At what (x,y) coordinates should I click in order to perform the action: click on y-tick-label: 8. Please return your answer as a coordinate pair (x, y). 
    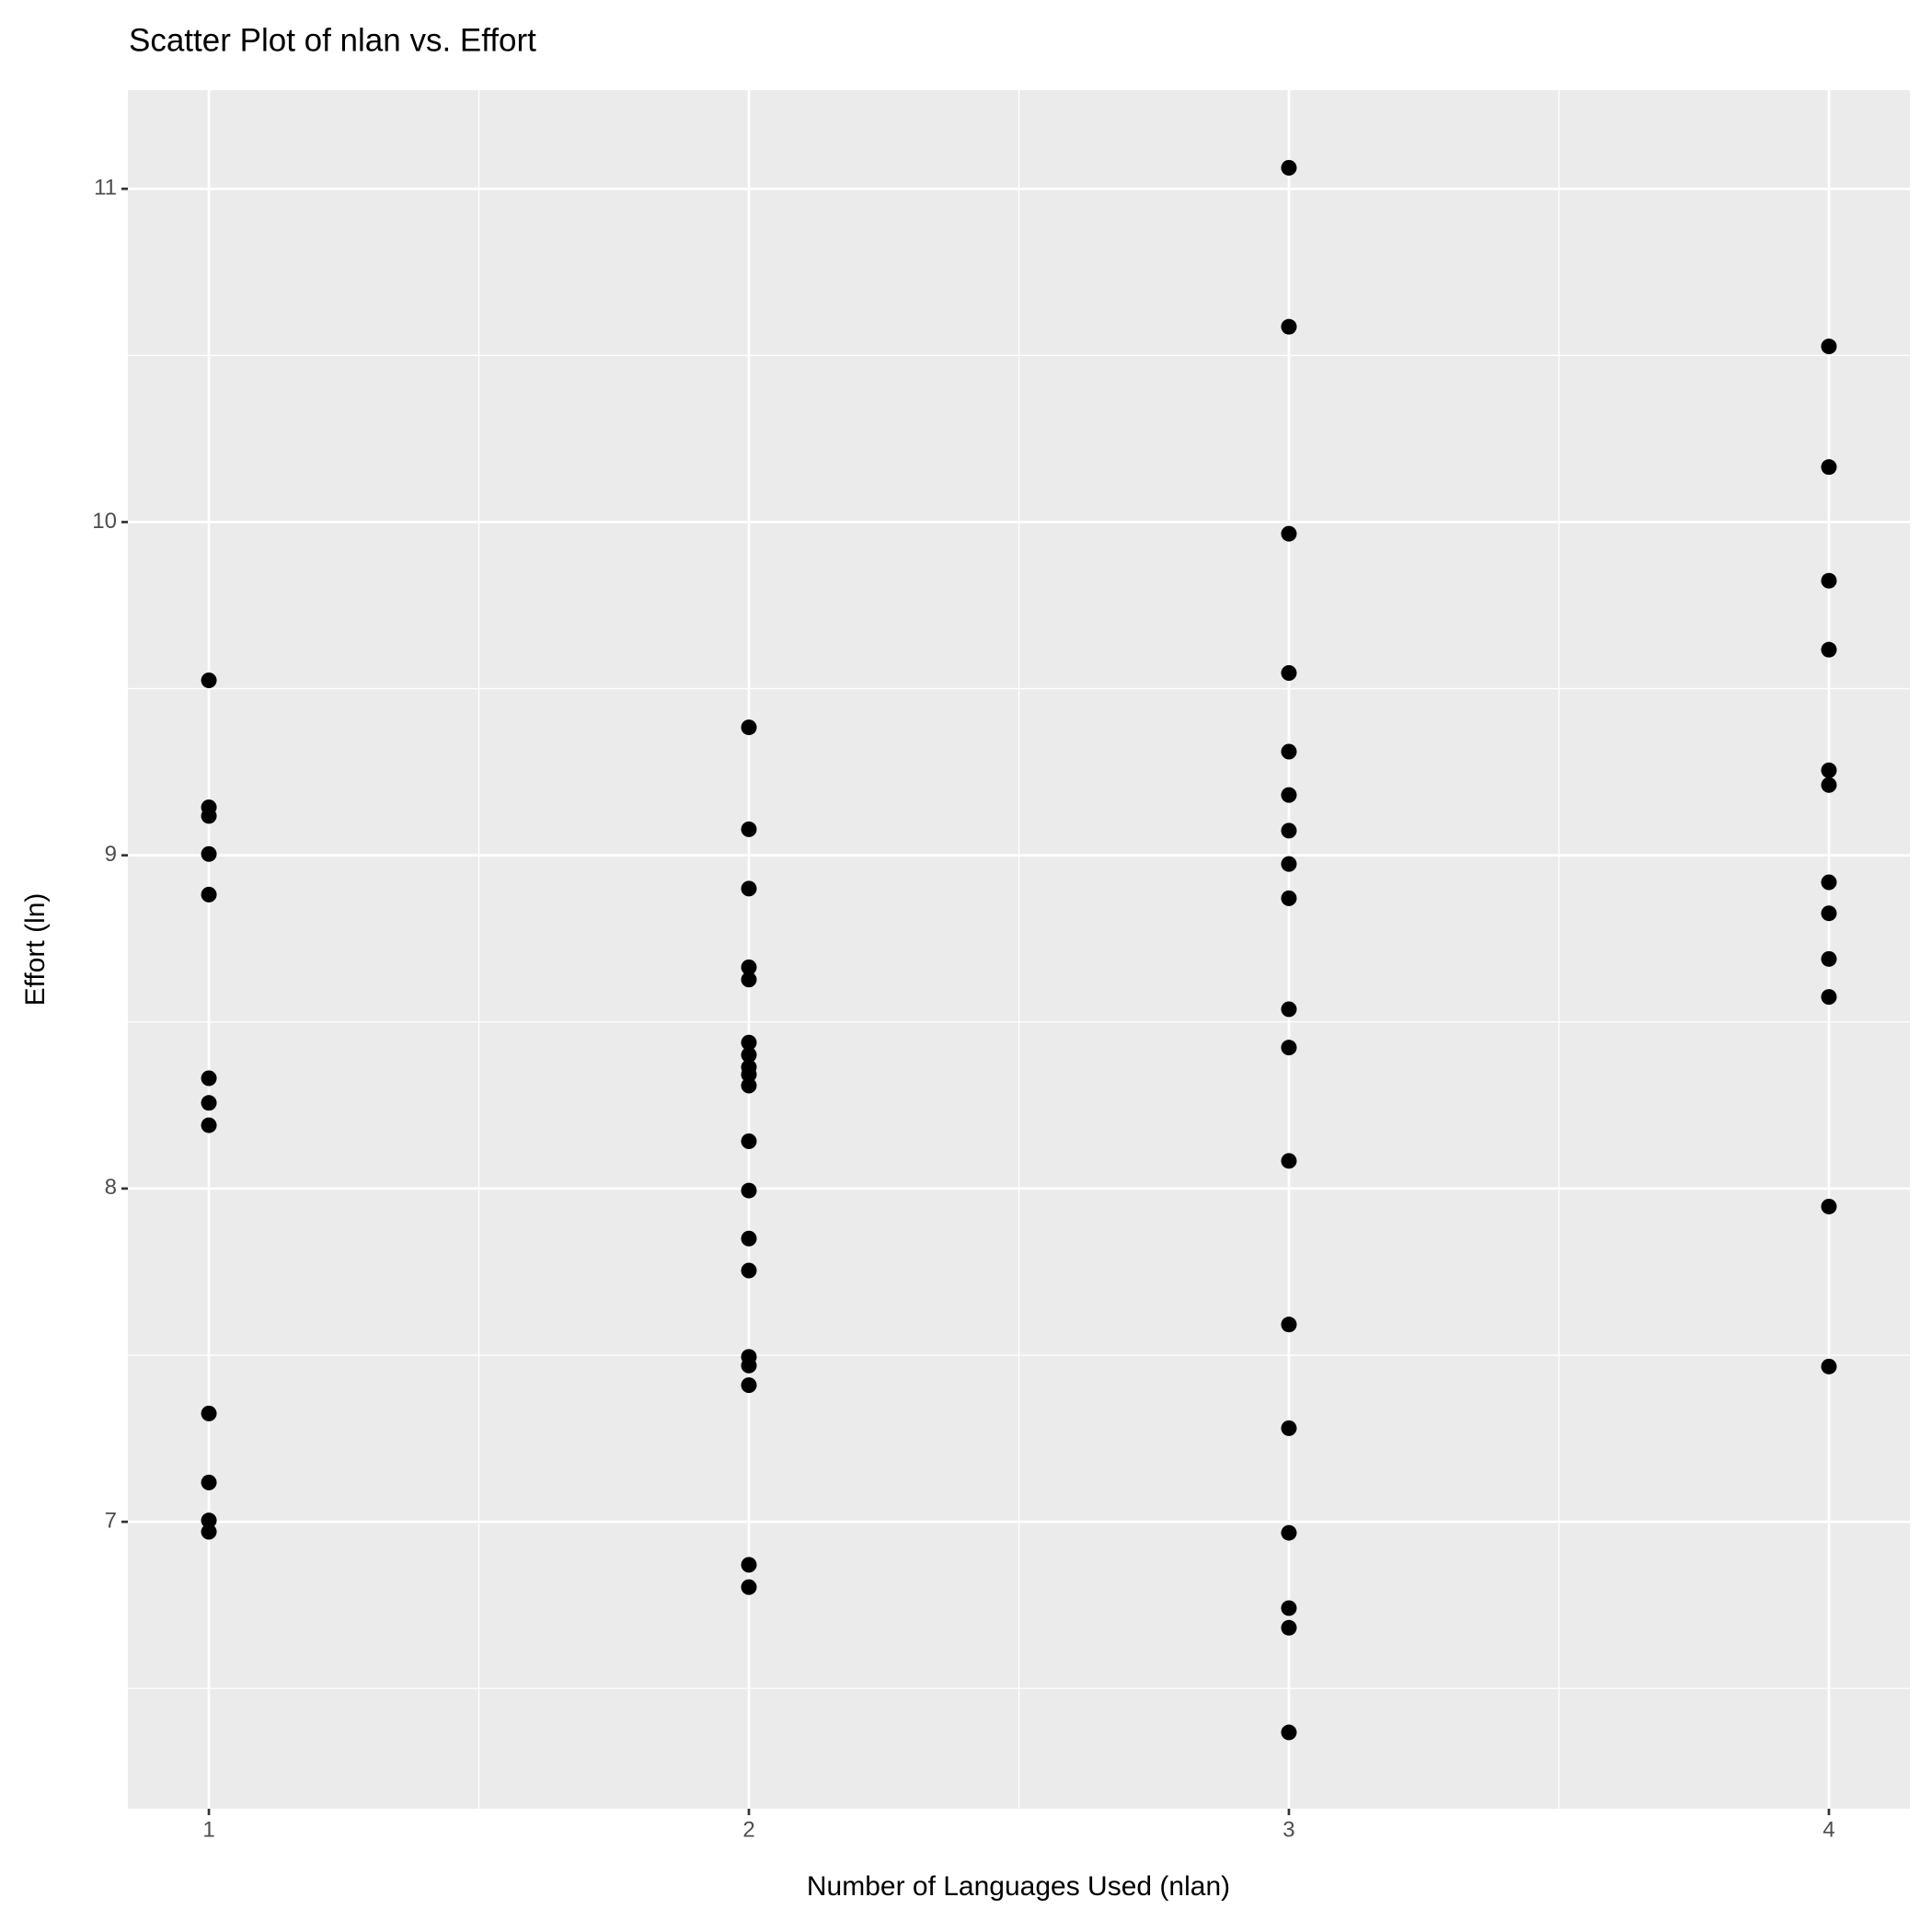
    Looking at the image, I should click on (111, 1187).